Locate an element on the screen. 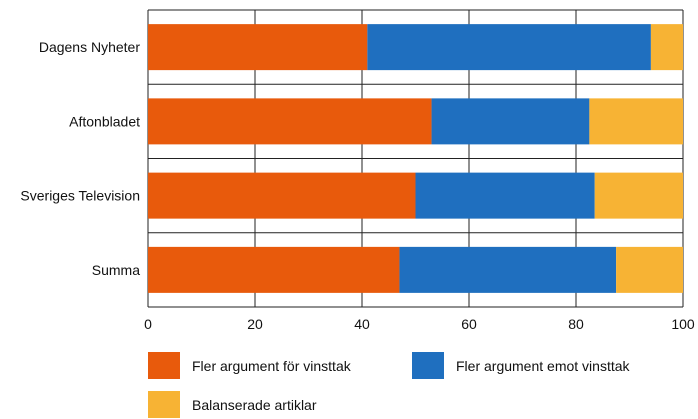  legend-label-emot: Fler argument emot vinsttak is located at coordinates (543, 365).